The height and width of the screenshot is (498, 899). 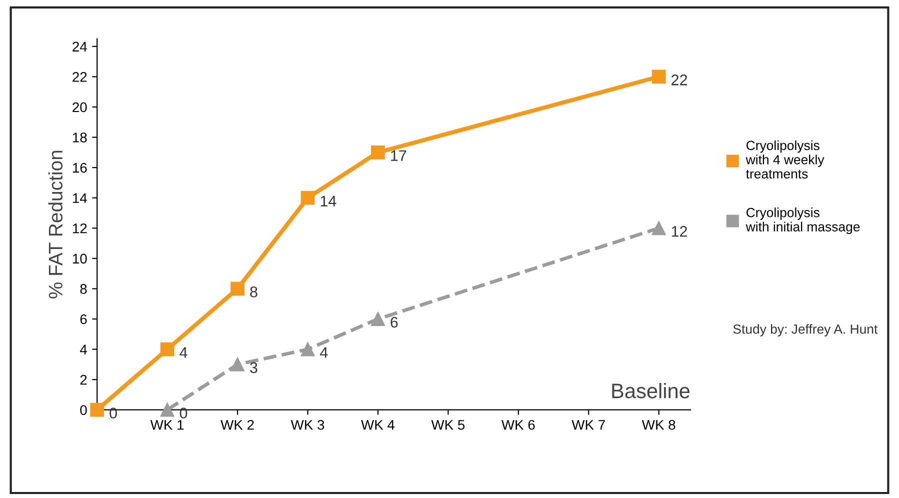 What do you see at coordinates (659, 425) in the screenshot?
I see `x-tick-label: WK 8` at bounding box center [659, 425].